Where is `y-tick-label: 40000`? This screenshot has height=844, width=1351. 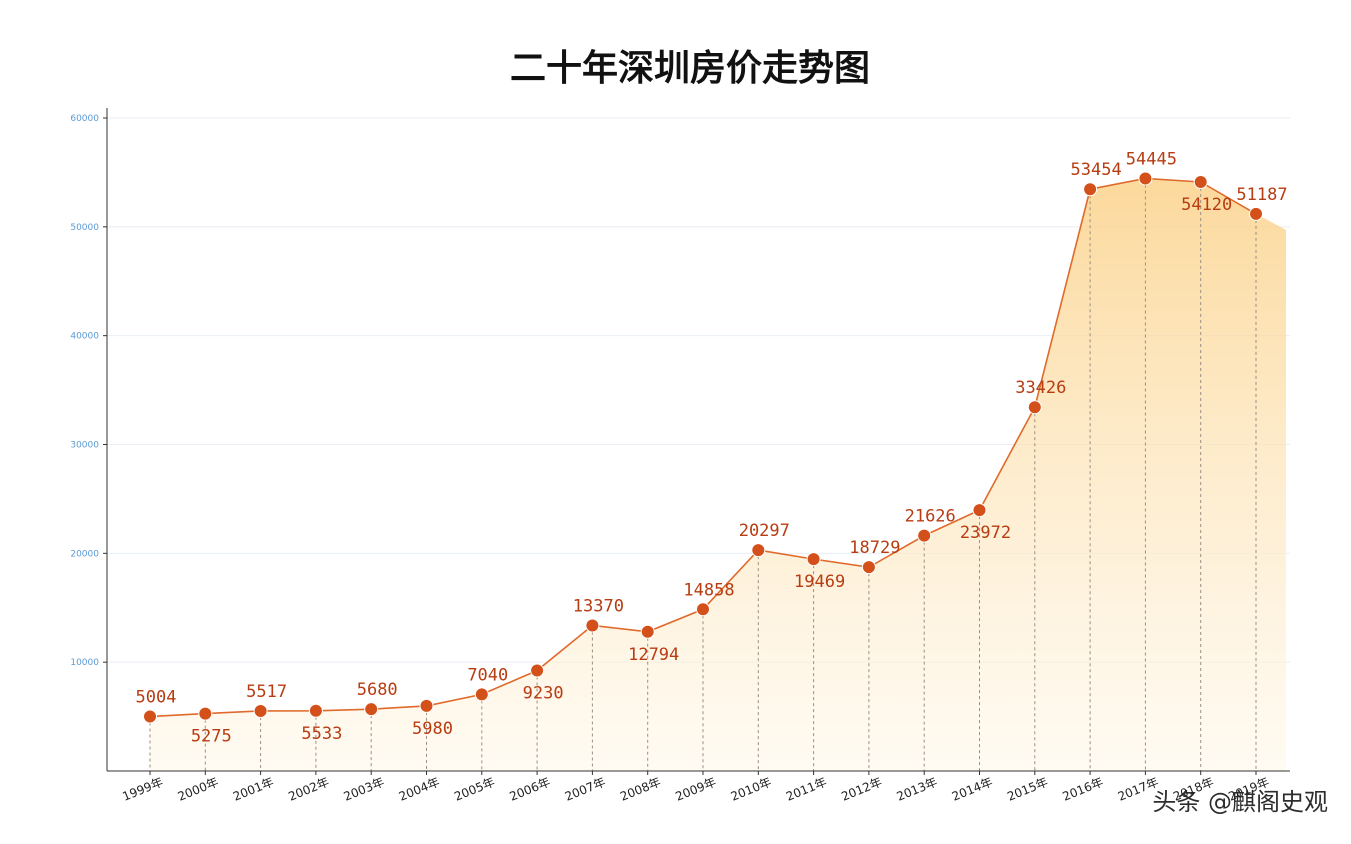
y-tick-label: 40000 is located at coordinates (84, 337).